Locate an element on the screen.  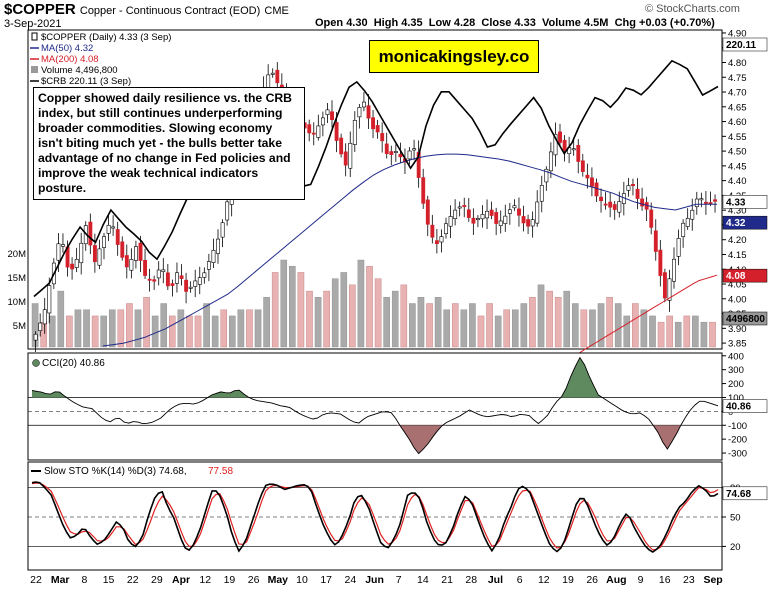
volume-label: Volume is located at coordinates (561, 23).